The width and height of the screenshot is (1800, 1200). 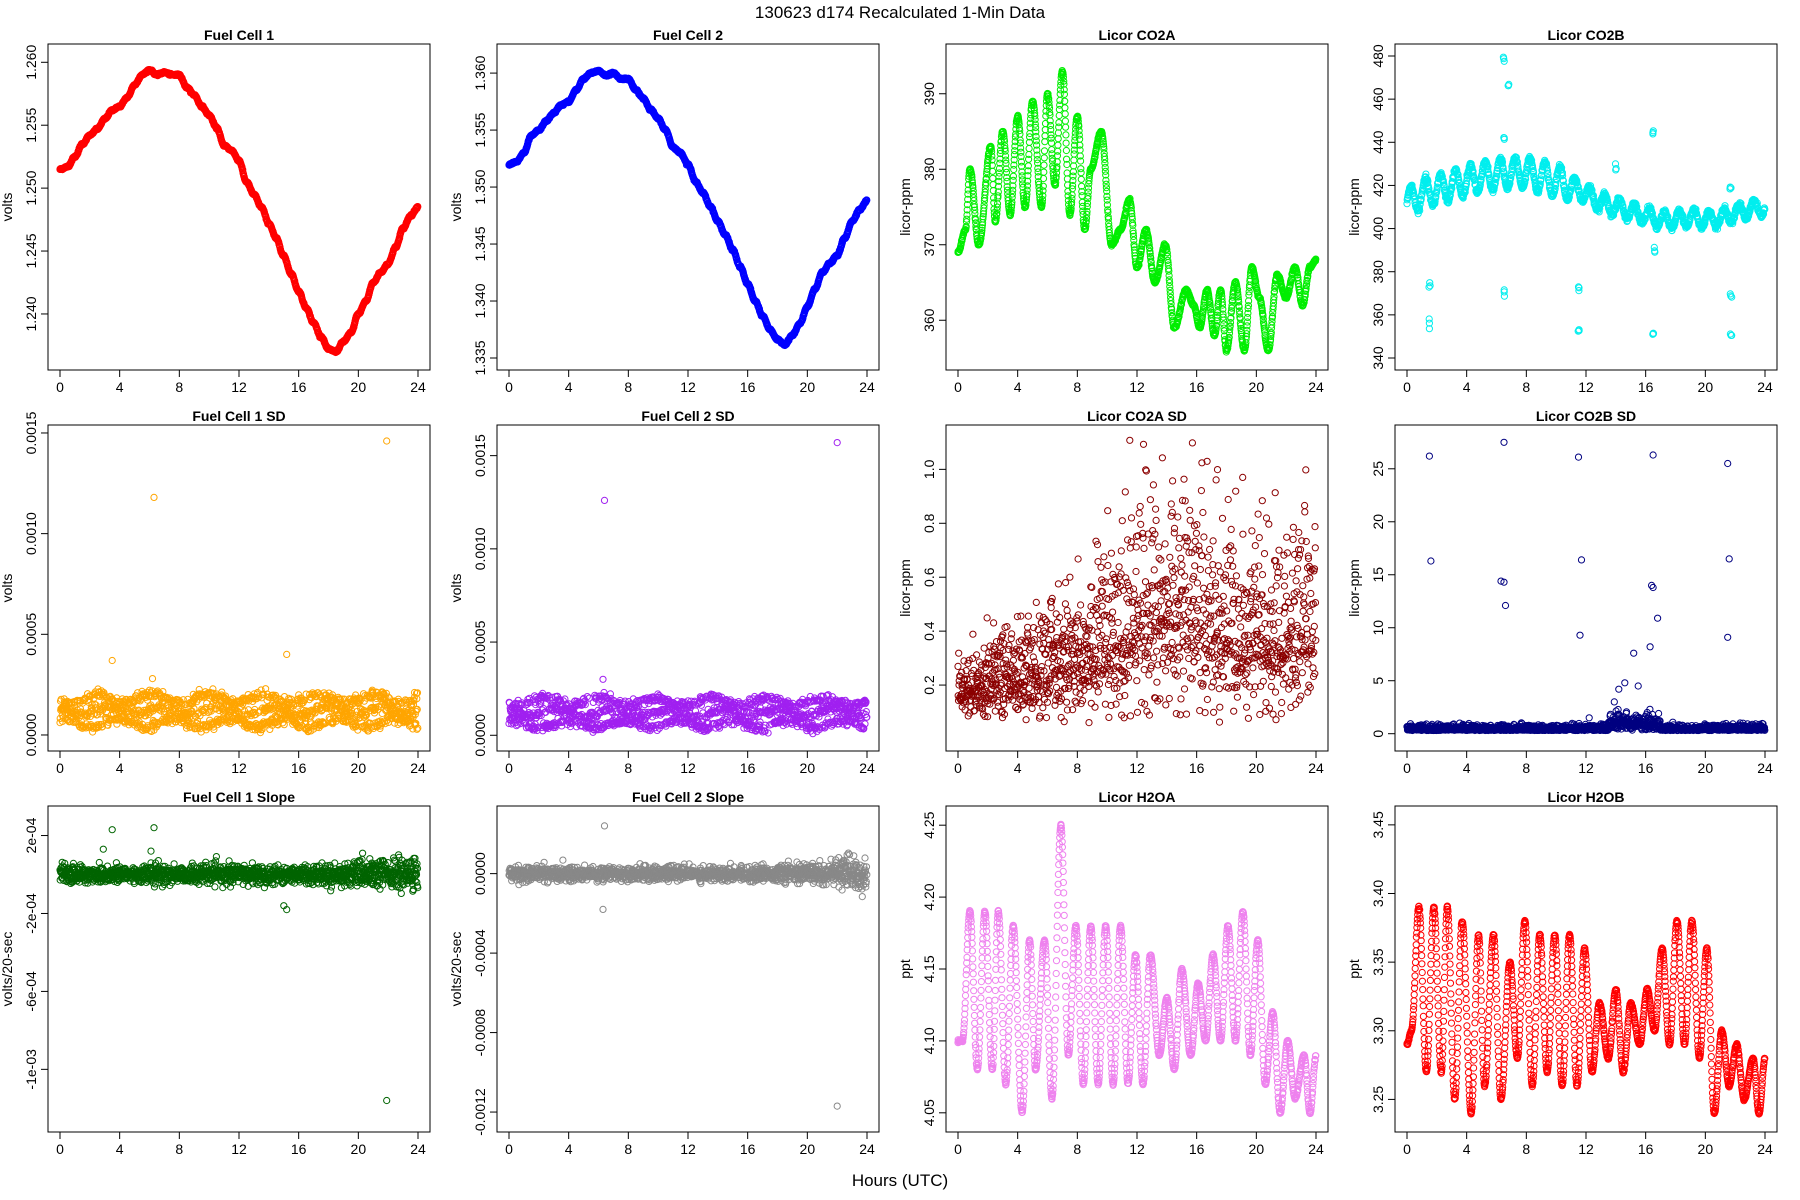 What do you see at coordinates (900, 1180) in the screenshot?
I see `figure-x-axis-label: Hours (UTC)` at bounding box center [900, 1180].